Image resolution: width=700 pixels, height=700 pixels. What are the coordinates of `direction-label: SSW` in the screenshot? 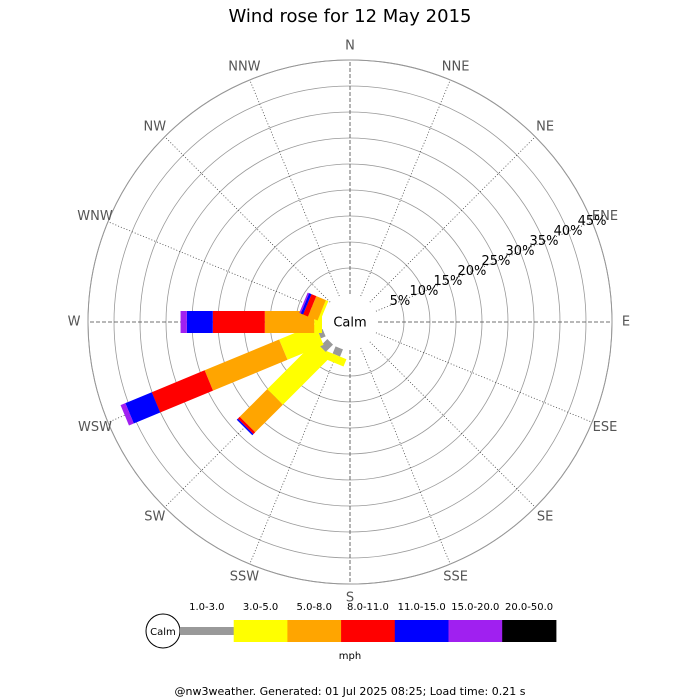 It's located at (245, 576).